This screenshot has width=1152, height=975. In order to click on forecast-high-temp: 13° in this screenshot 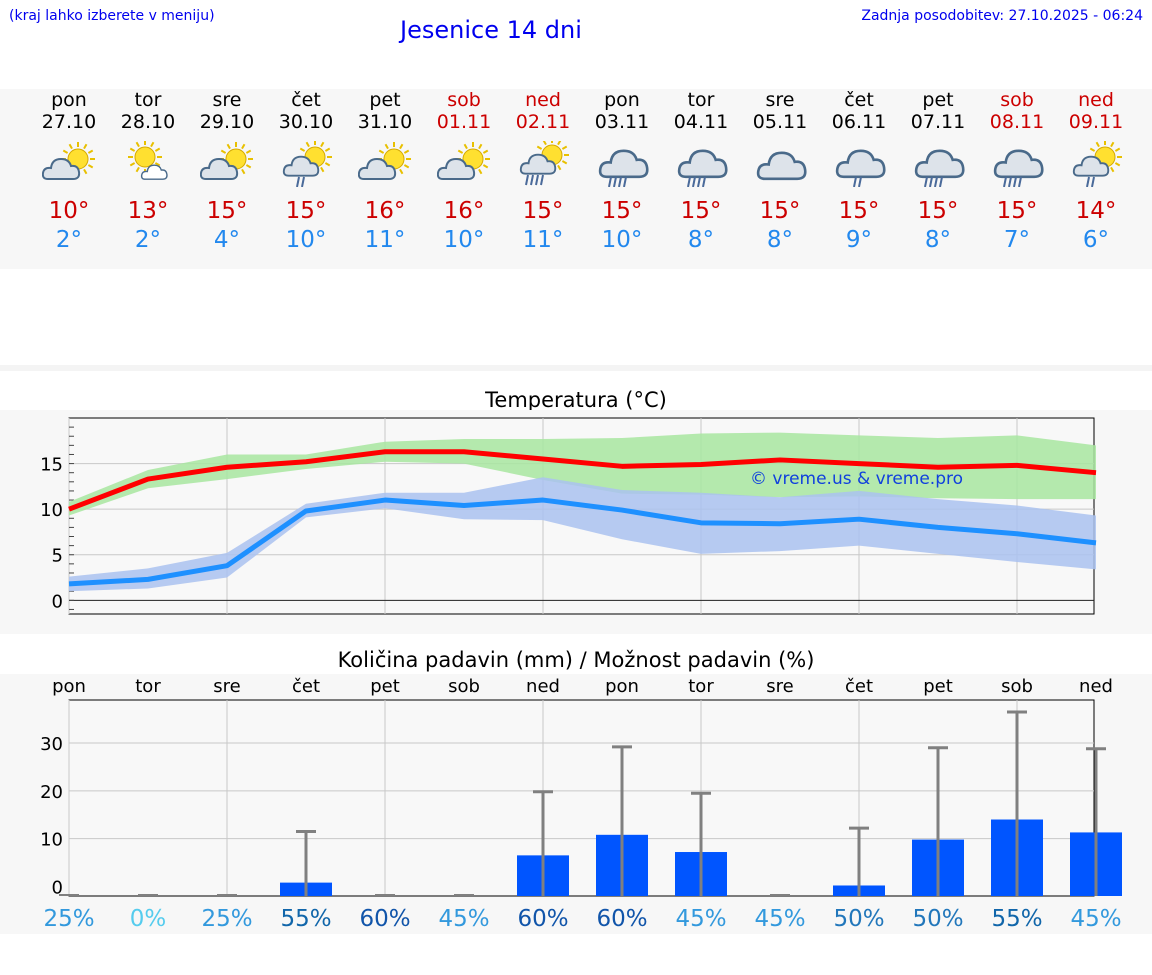, I will do `click(148, 211)`.